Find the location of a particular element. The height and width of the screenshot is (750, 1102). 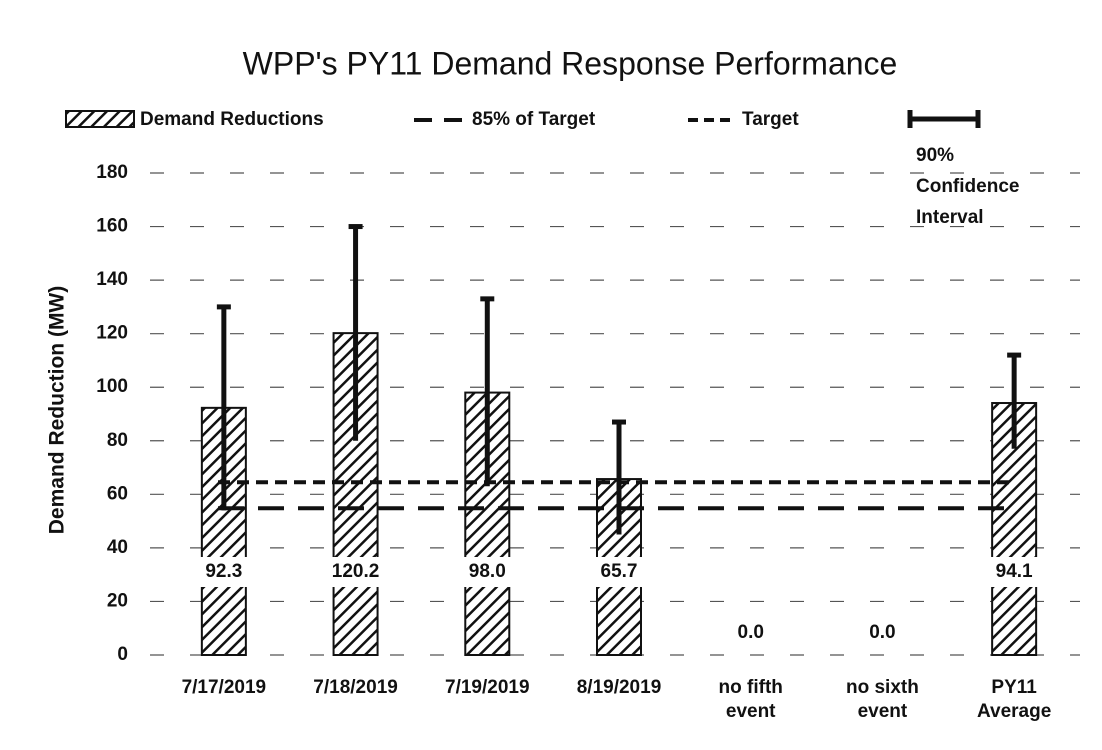

x-tick-label: PY11 Average is located at coordinates (1014, 699).